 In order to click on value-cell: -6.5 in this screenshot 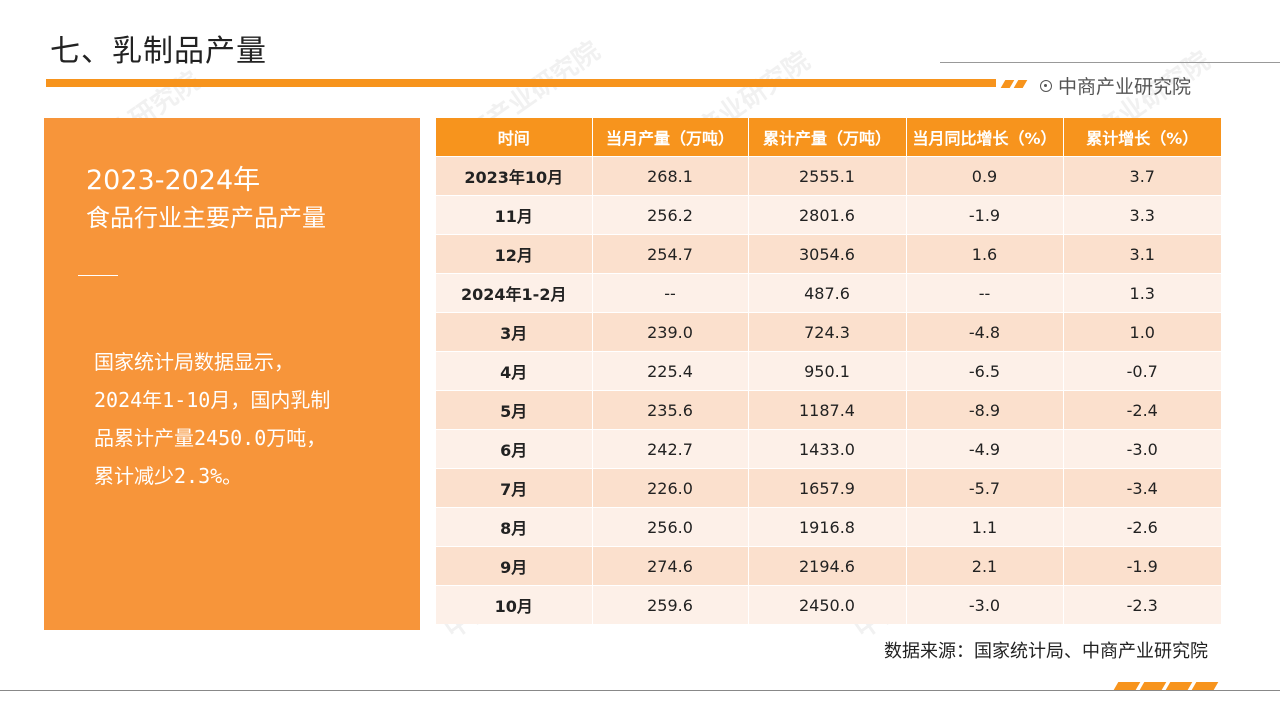, I will do `click(985, 371)`.